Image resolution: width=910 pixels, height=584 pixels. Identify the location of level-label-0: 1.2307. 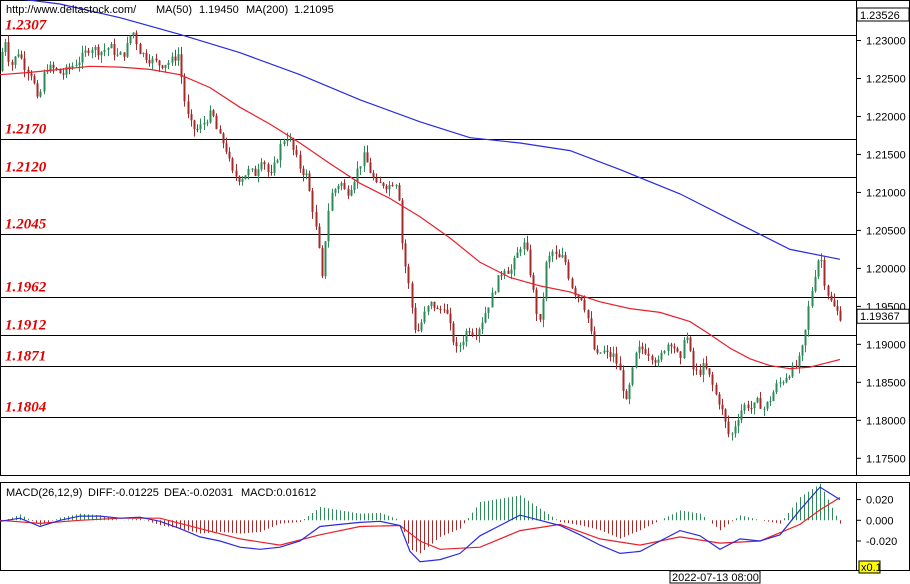
(26, 26).